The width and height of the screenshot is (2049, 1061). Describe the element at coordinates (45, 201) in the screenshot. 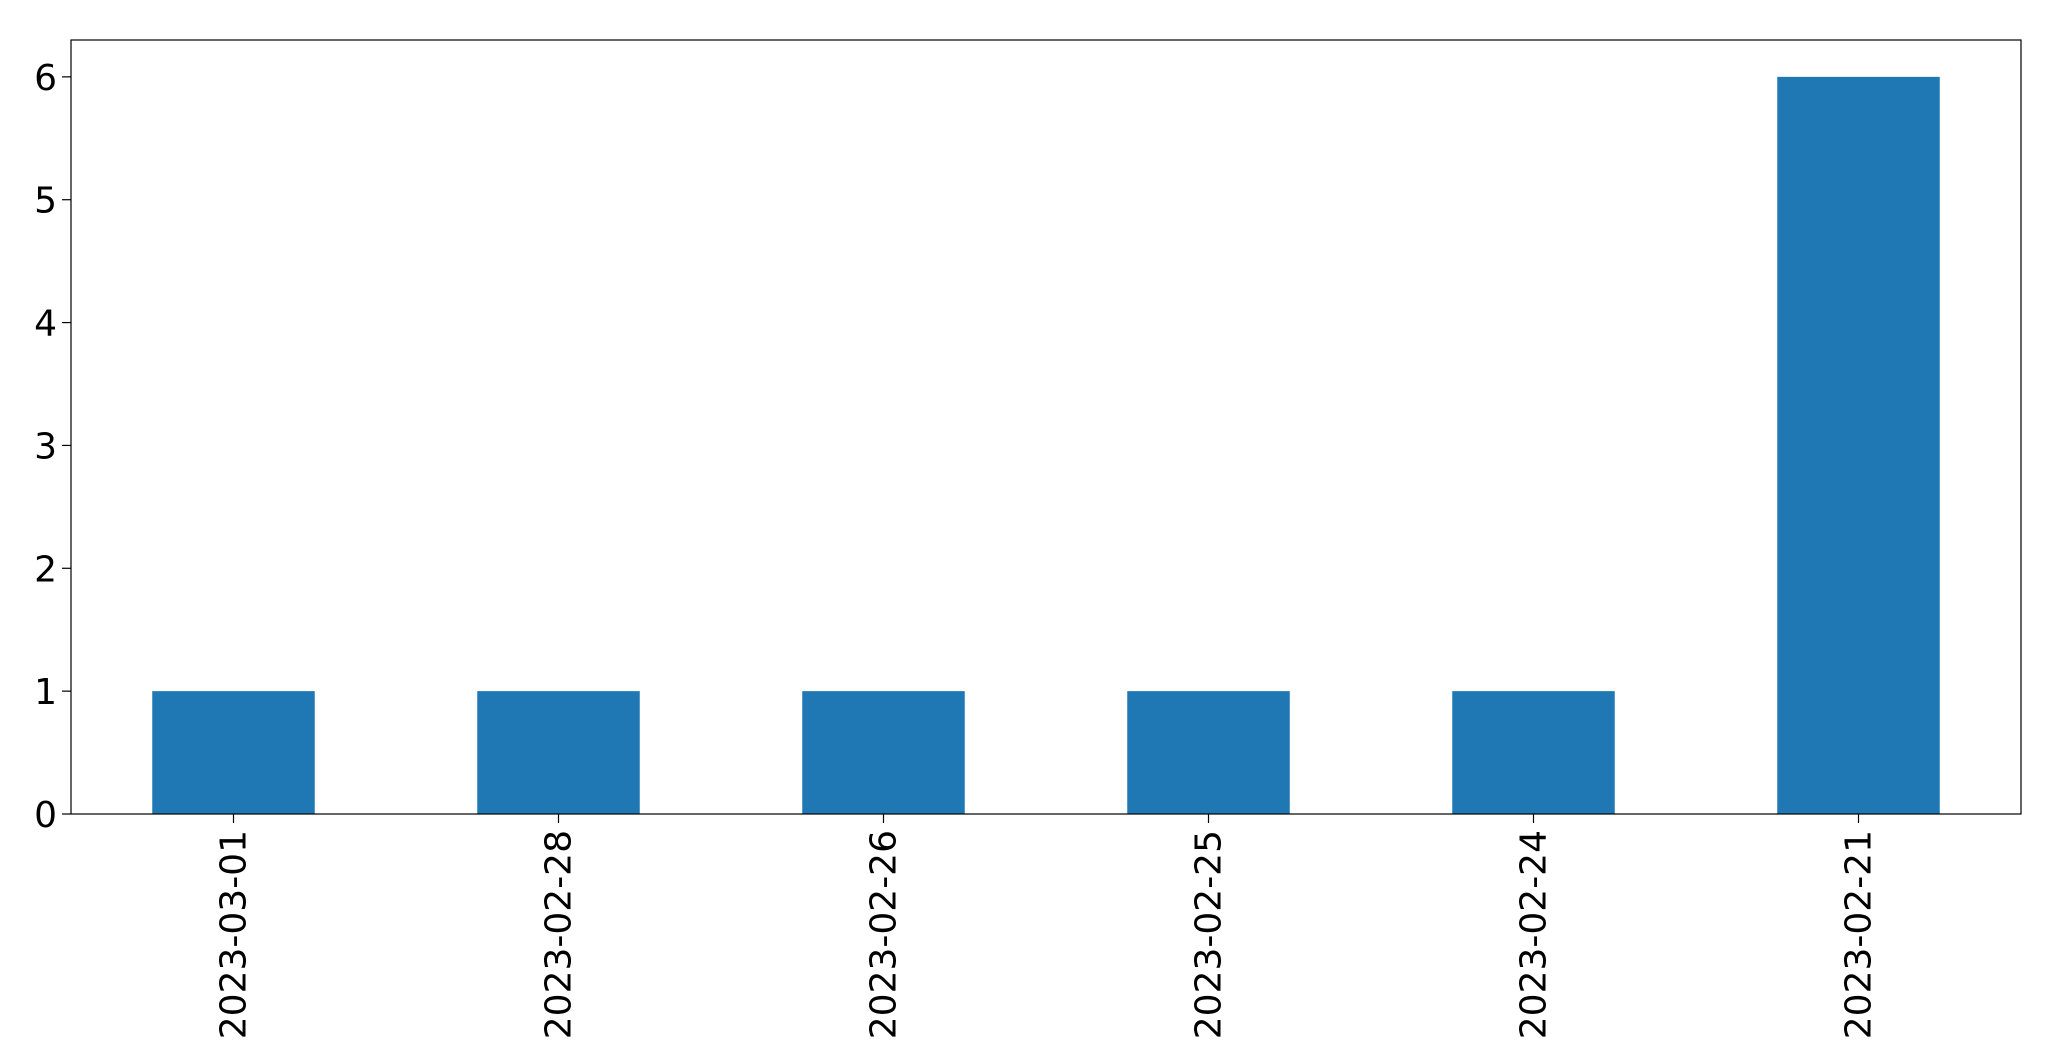

I see `y-tick-label: 5` at that location.